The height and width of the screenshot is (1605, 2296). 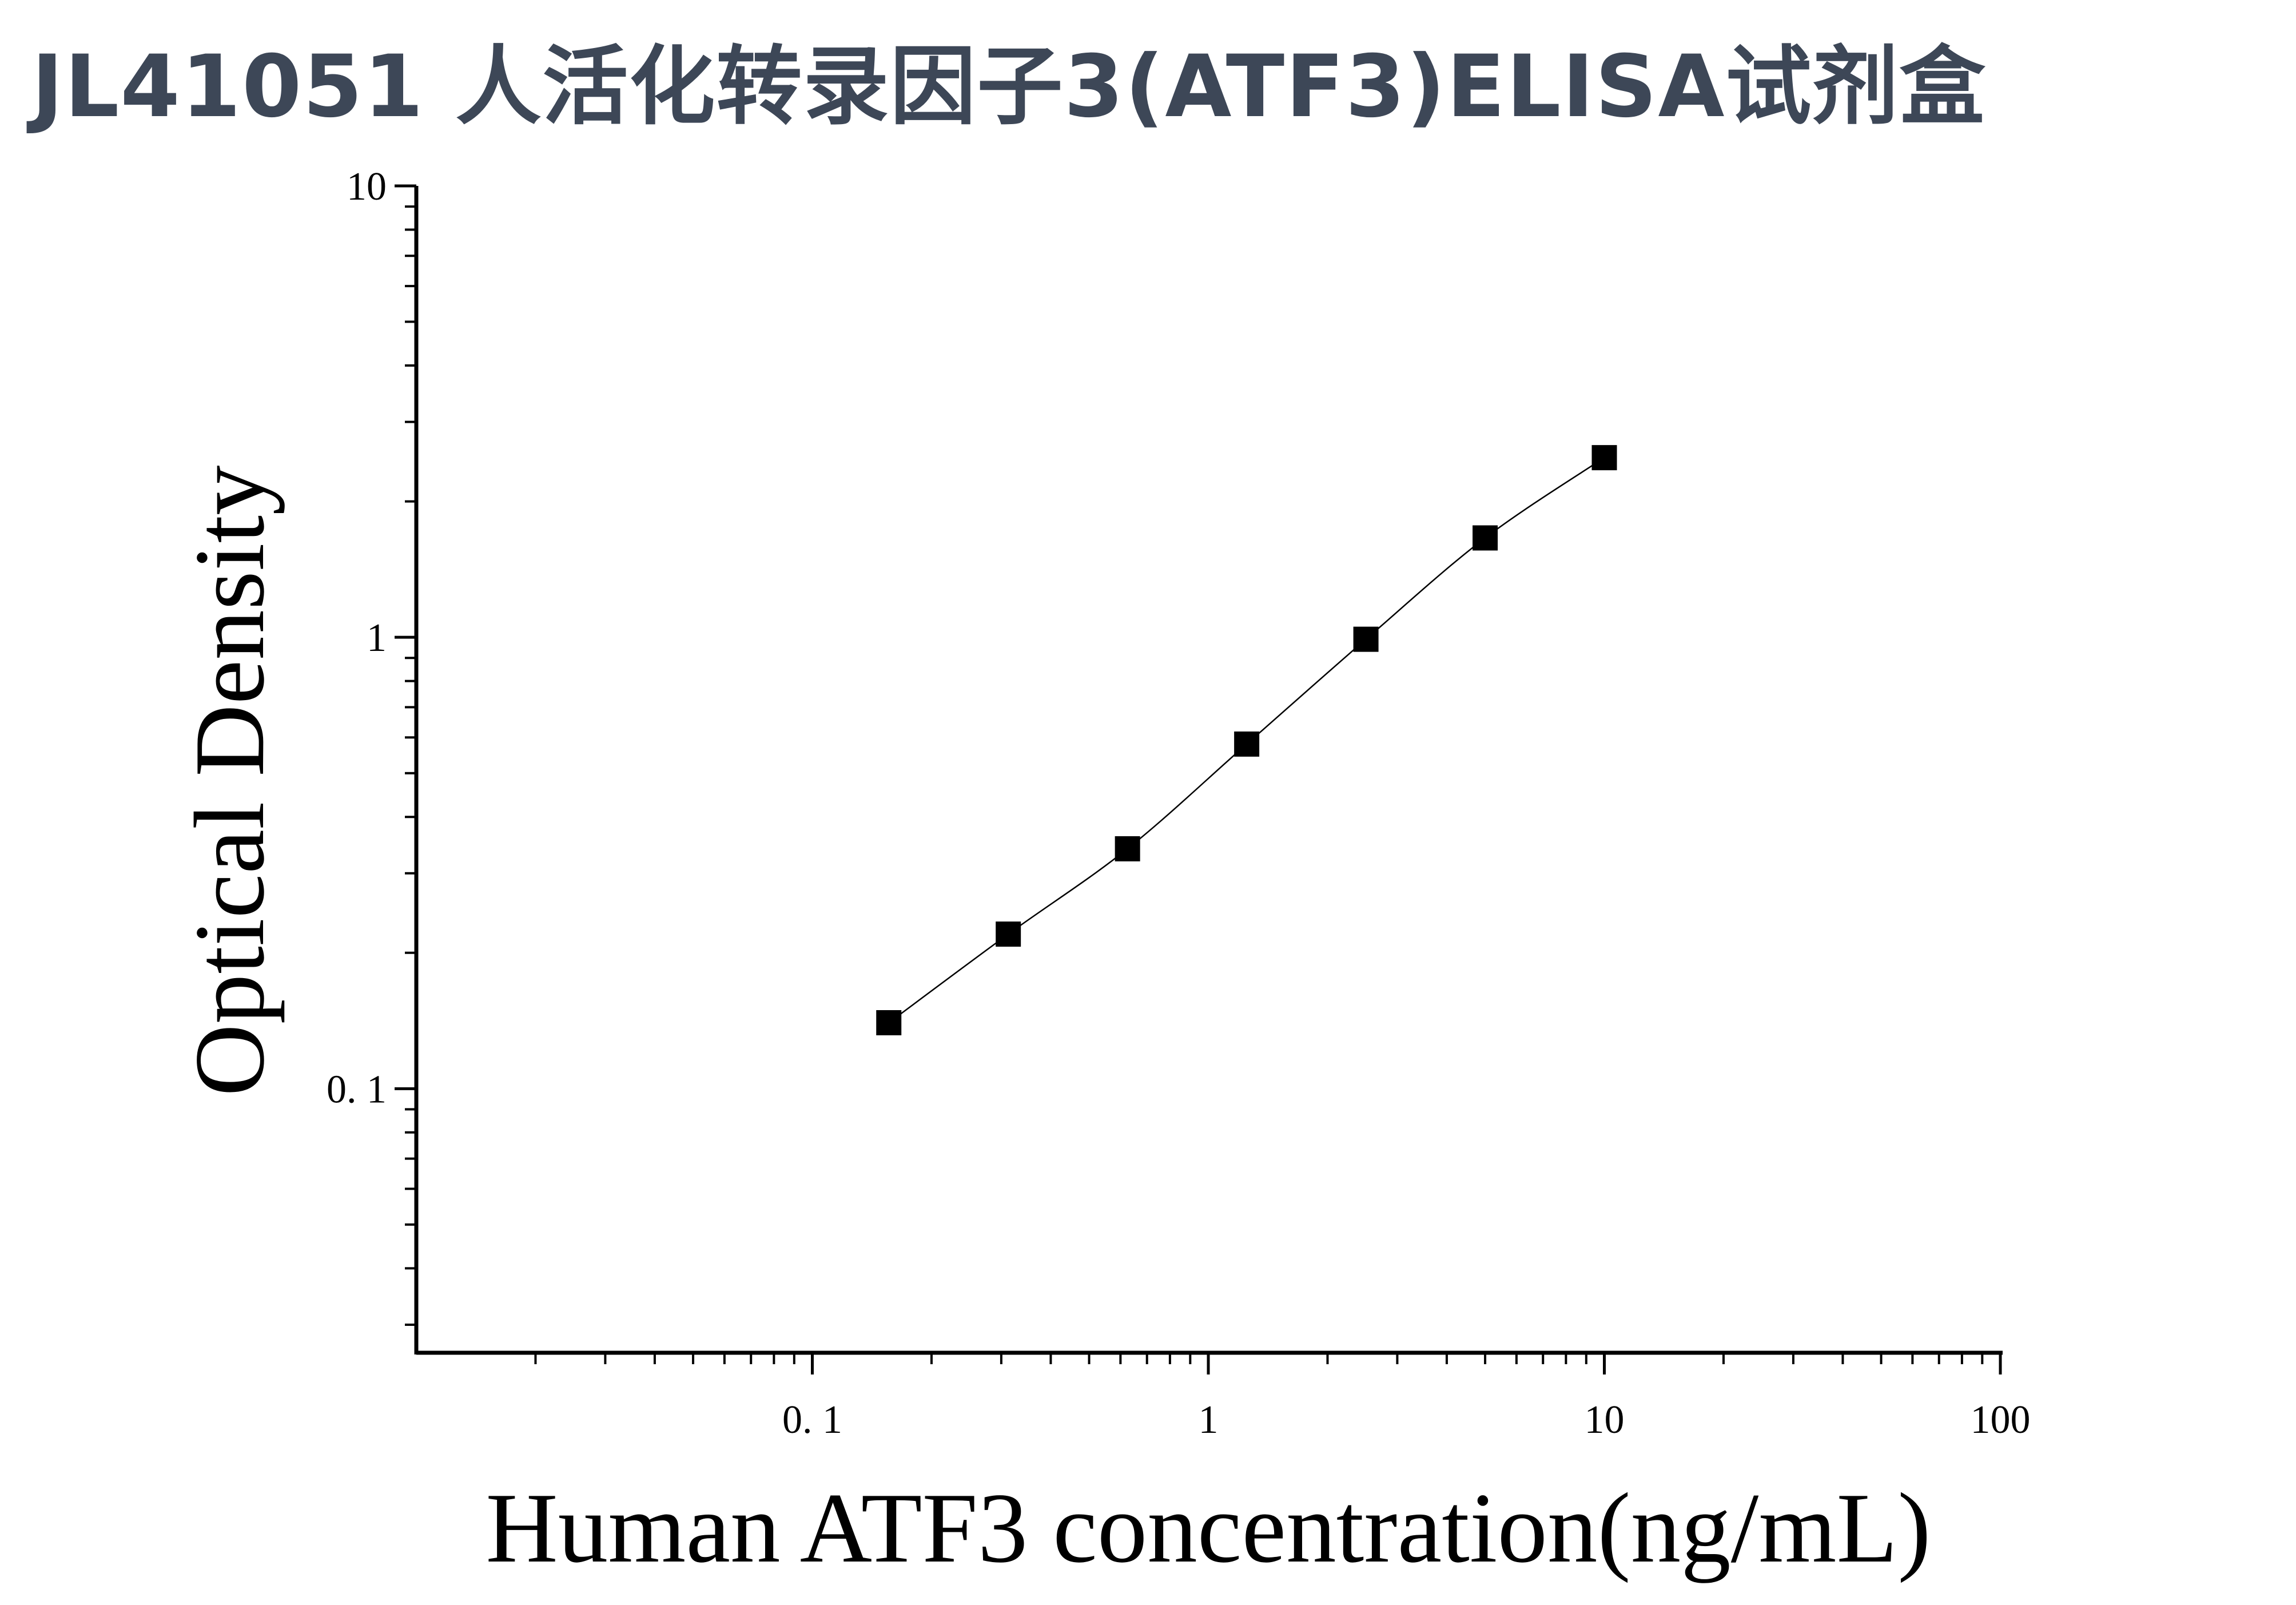 I want to click on x-axis-label: Human ATF3 concentration(ng/mL), so click(x=1208, y=1527).